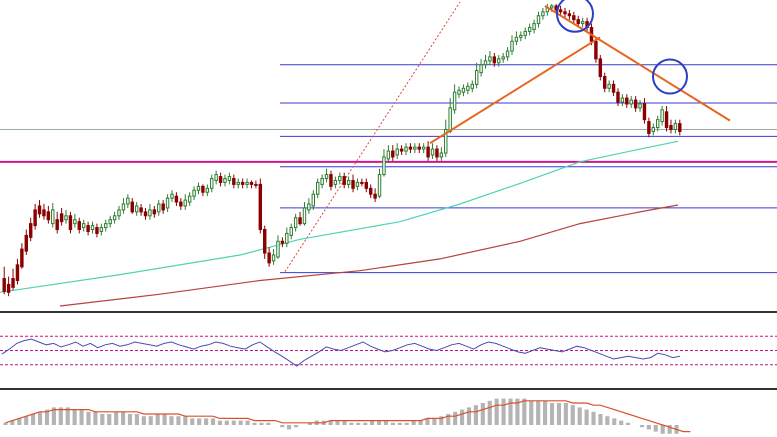 This screenshot has width=777, height=437. What do you see at coordinates (341, 352) in the screenshot?
I see `rsi-line` at bounding box center [341, 352].